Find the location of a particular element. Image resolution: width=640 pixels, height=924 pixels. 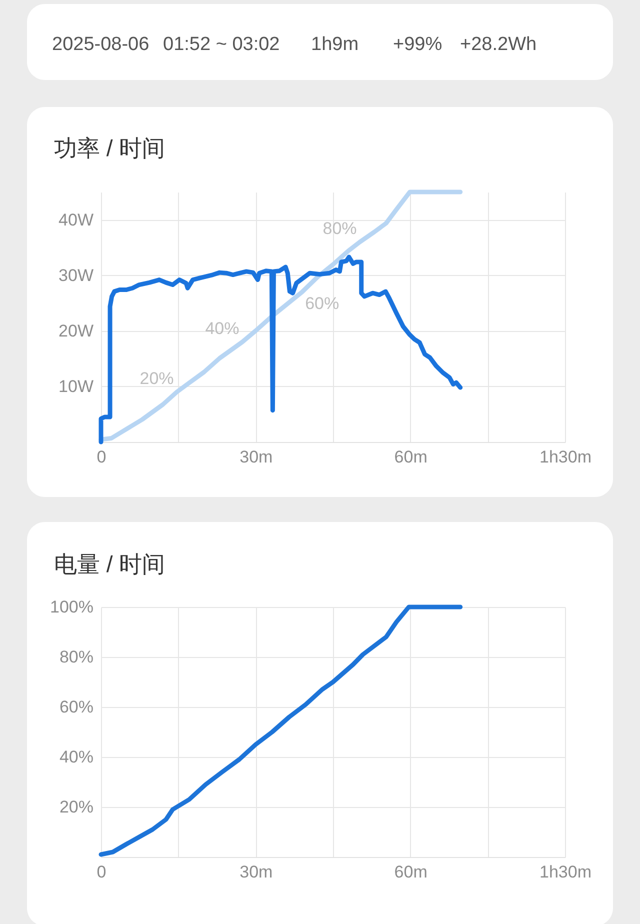

text: 1h9m is located at coordinates (335, 44).